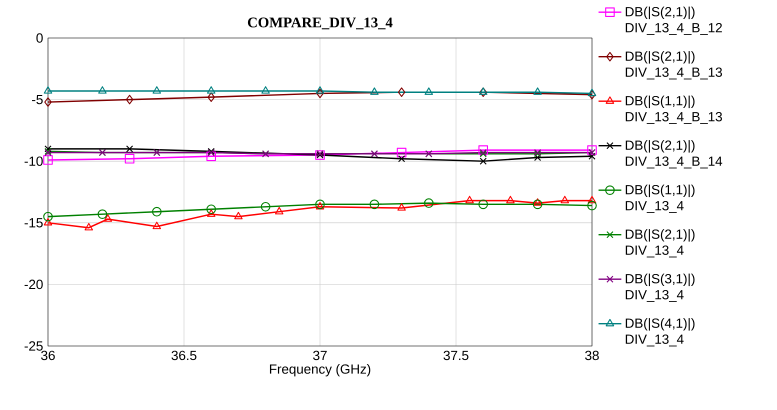 The width and height of the screenshot is (777, 410). What do you see at coordinates (320, 24) in the screenshot?
I see `chart-title: COMPARE_DIV_13_4` at bounding box center [320, 24].